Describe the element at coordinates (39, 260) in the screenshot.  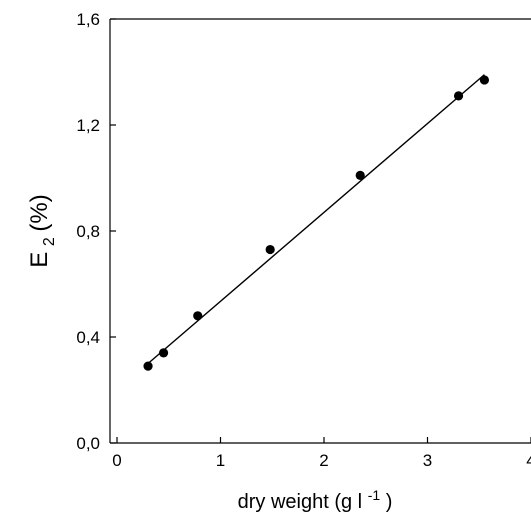
I see `y-axis-label-main: E` at that location.